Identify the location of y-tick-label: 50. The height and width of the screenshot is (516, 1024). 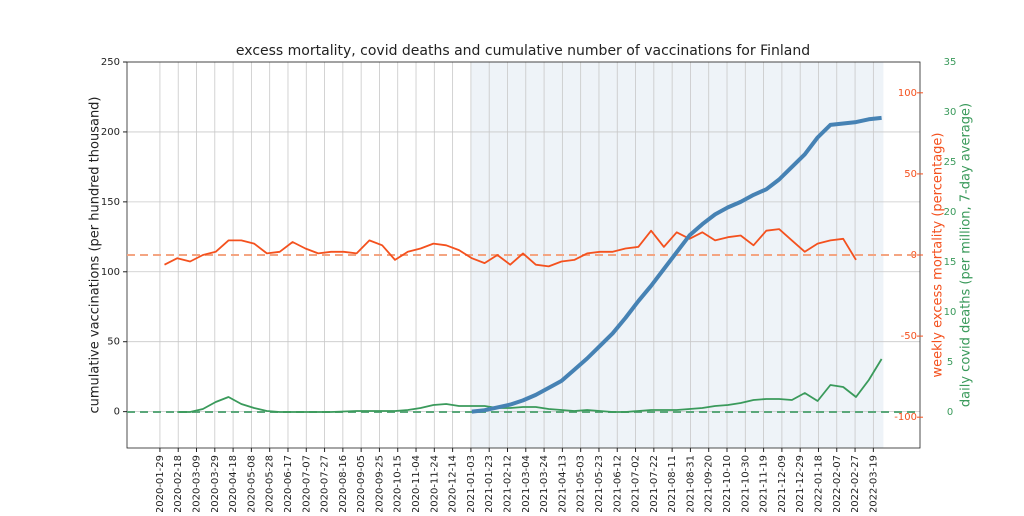
(113, 342).